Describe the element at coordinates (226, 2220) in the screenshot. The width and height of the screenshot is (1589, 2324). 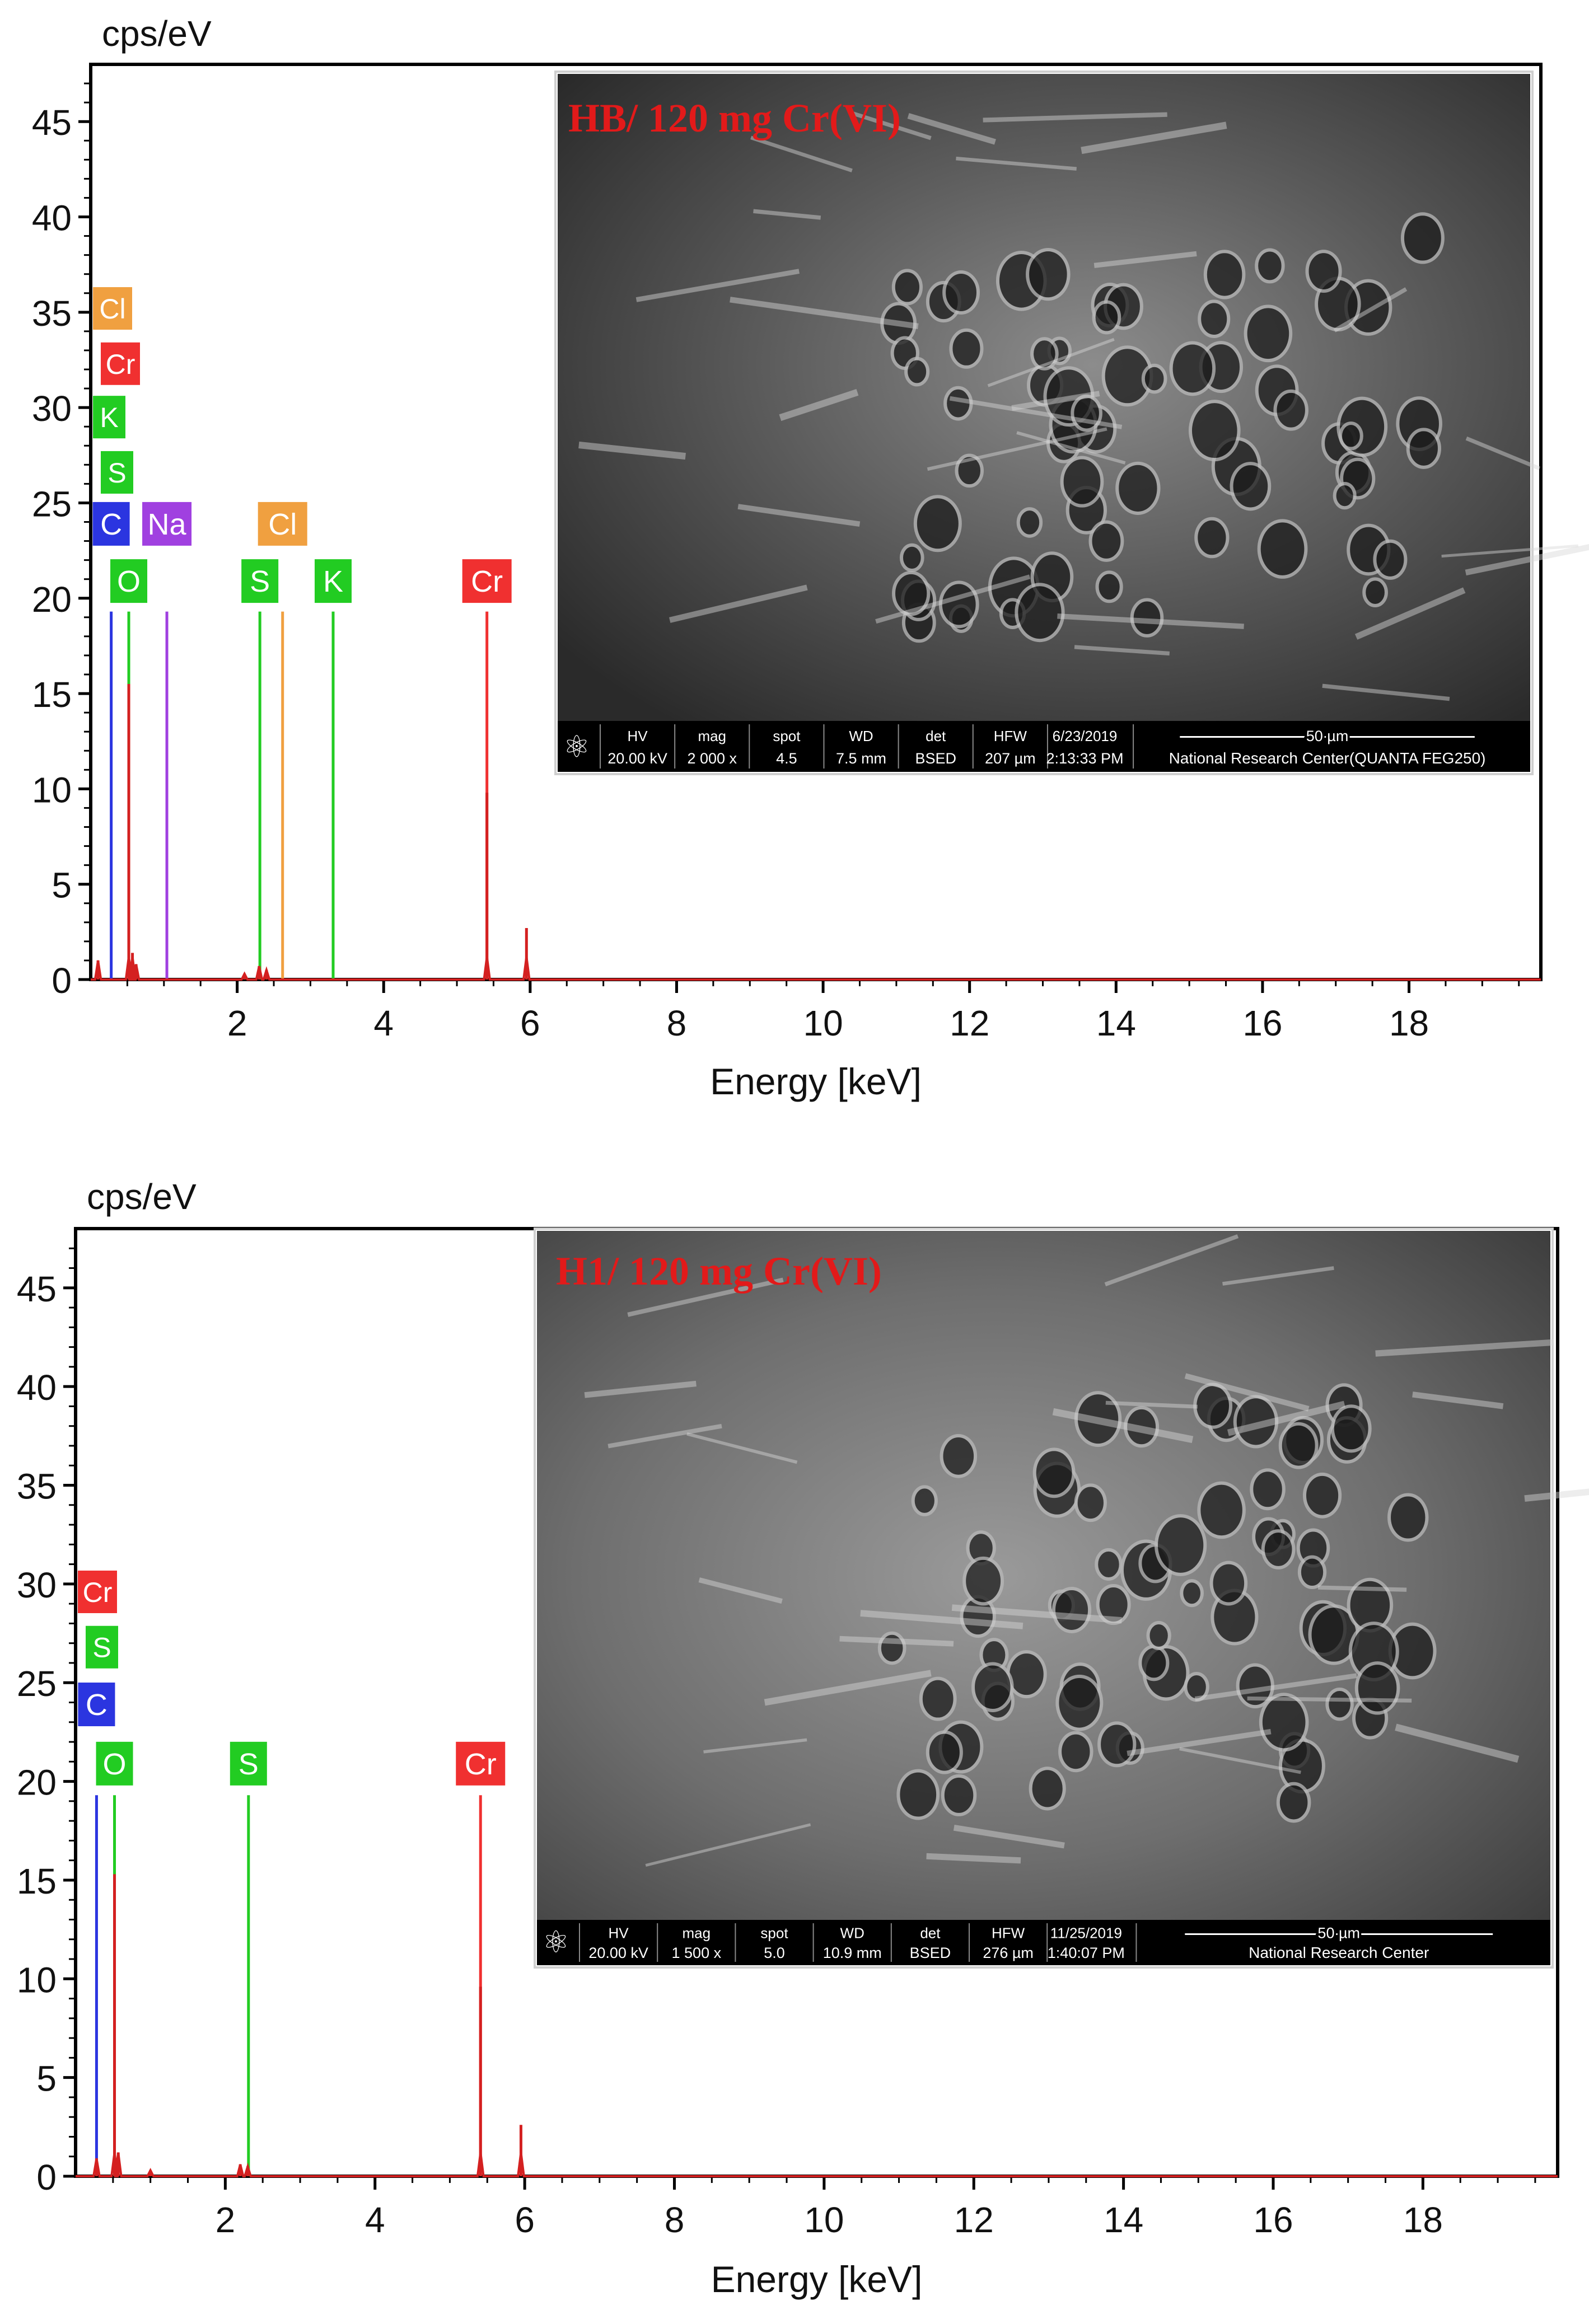
I see `x-tick-label: 2` at that location.